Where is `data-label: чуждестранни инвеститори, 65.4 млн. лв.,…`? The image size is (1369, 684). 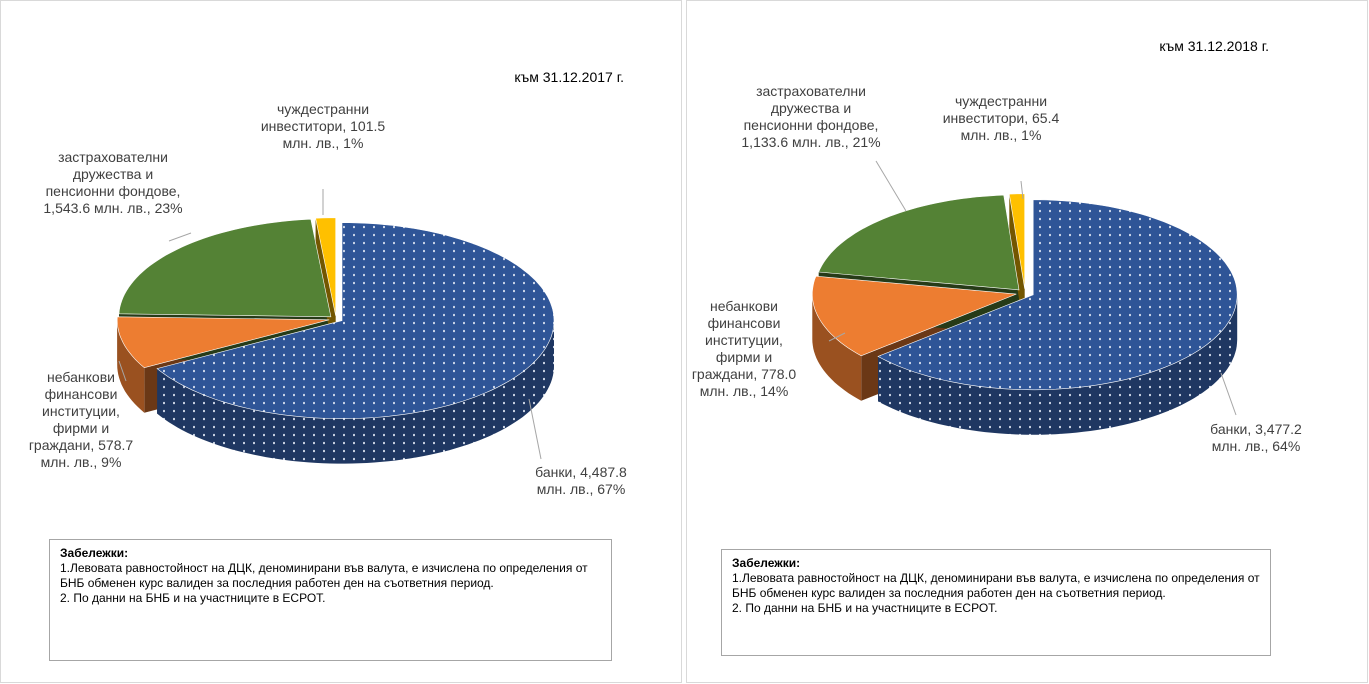
data-label: чуждестранни инвеститори, 65.4 млн. лв.,… is located at coordinates (1001, 118).